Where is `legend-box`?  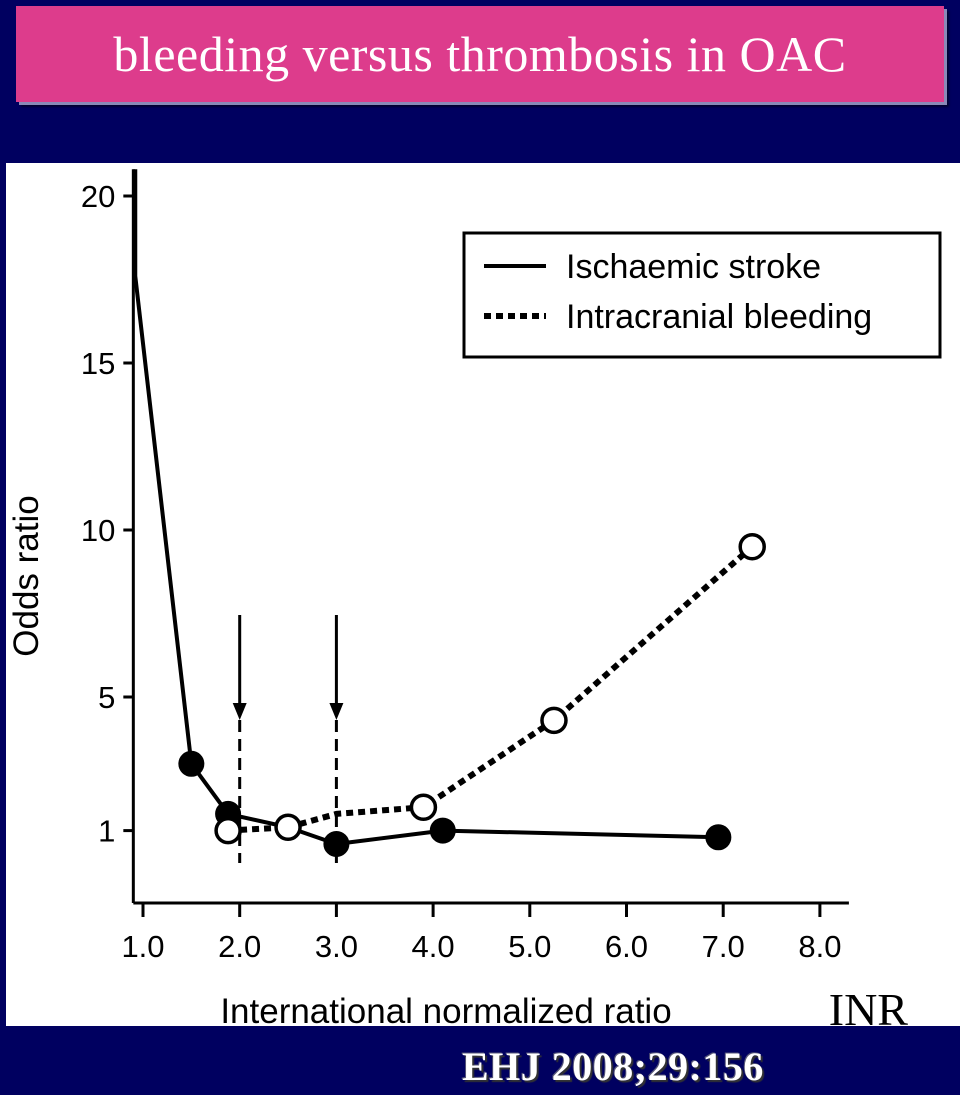 legend-box is located at coordinates (702, 295).